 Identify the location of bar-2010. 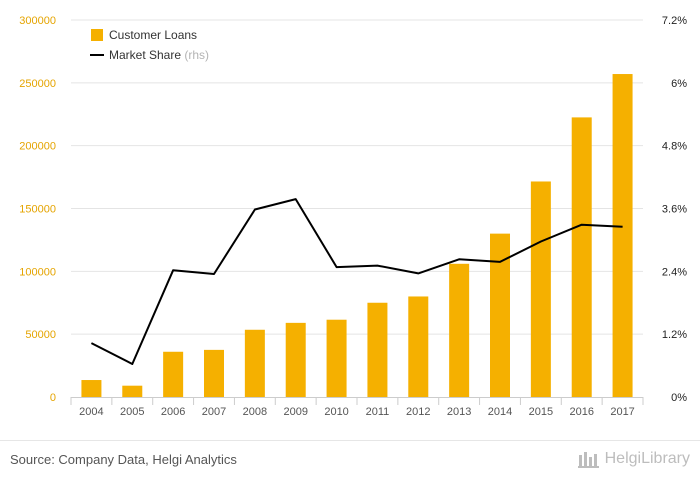
(336, 358).